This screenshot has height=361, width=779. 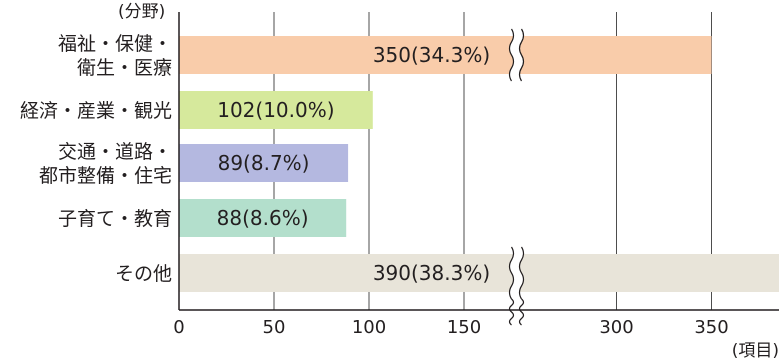 What do you see at coordinates (141, 12) in the screenshot?
I see `y-axis-title: (分野)` at bounding box center [141, 12].